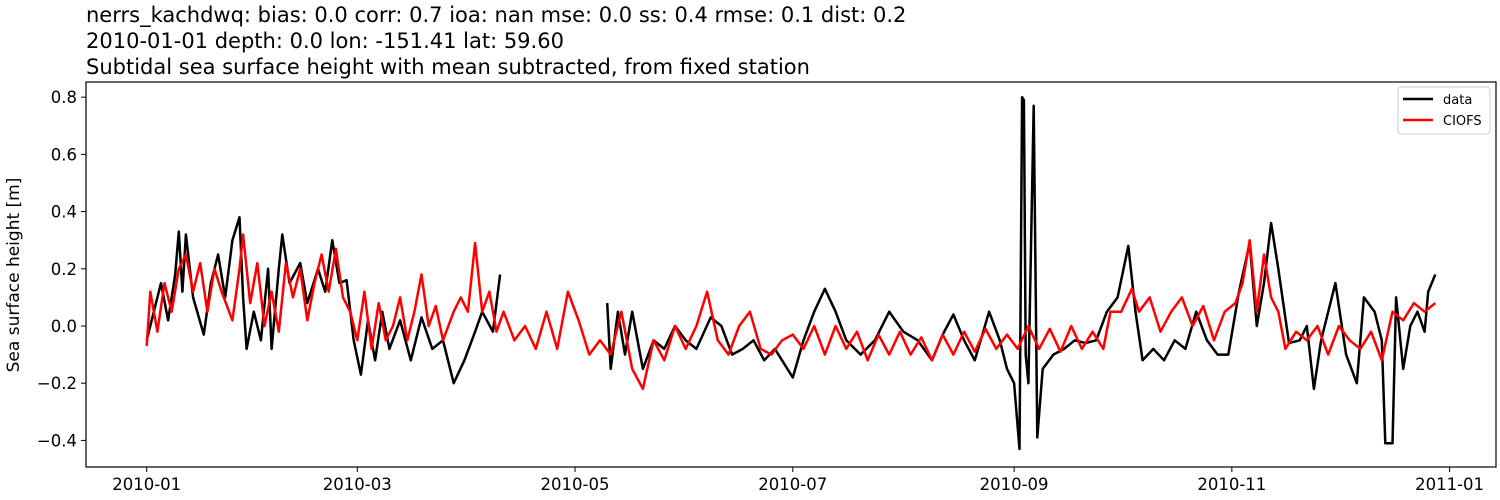 This screenshot has height=500, width=1500. I want to click on x-tick-label: 2010-11, so click(1231, 484).